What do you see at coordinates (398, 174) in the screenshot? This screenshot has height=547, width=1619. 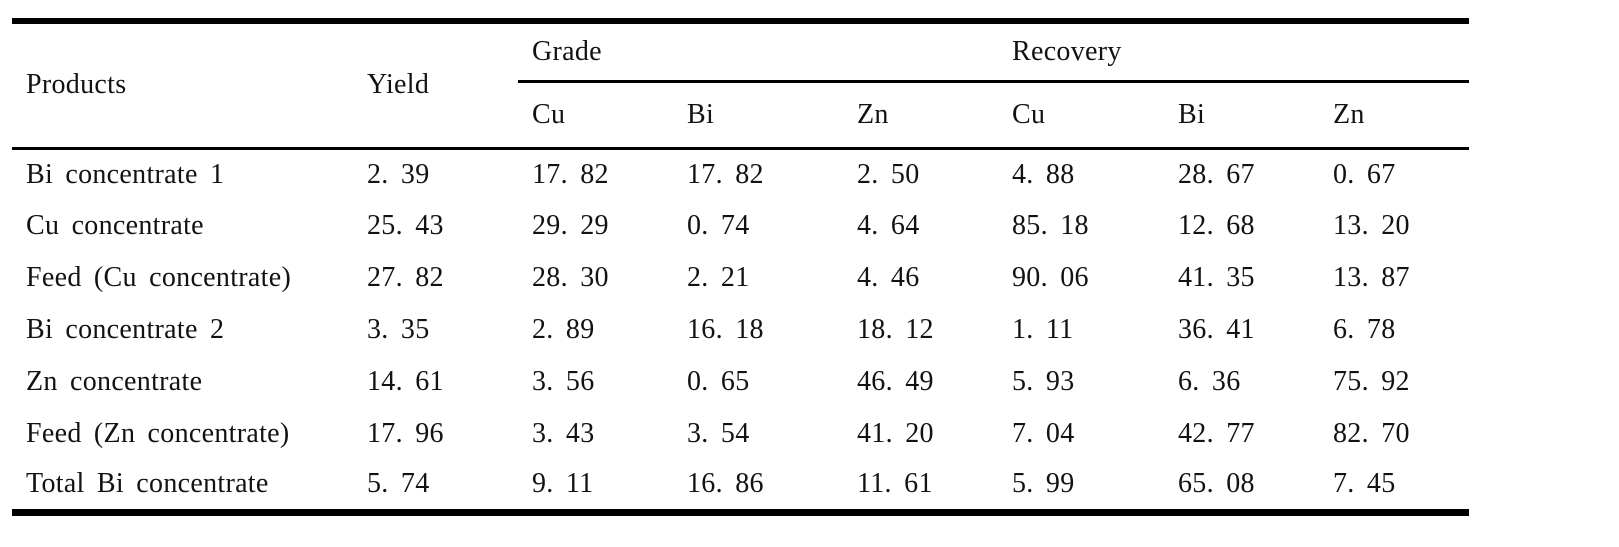 I see `yield-cell: 2. 39` at bounding box center [398, 174].